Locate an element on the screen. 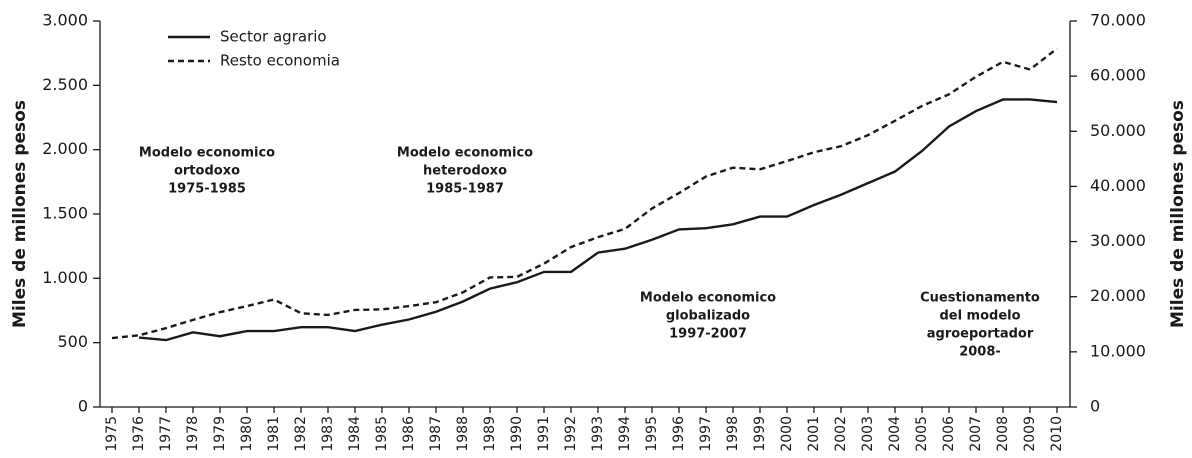 This screenshot has width=1192, height=458. annotation: 1997-2007 is located at coordinates (708, 334).